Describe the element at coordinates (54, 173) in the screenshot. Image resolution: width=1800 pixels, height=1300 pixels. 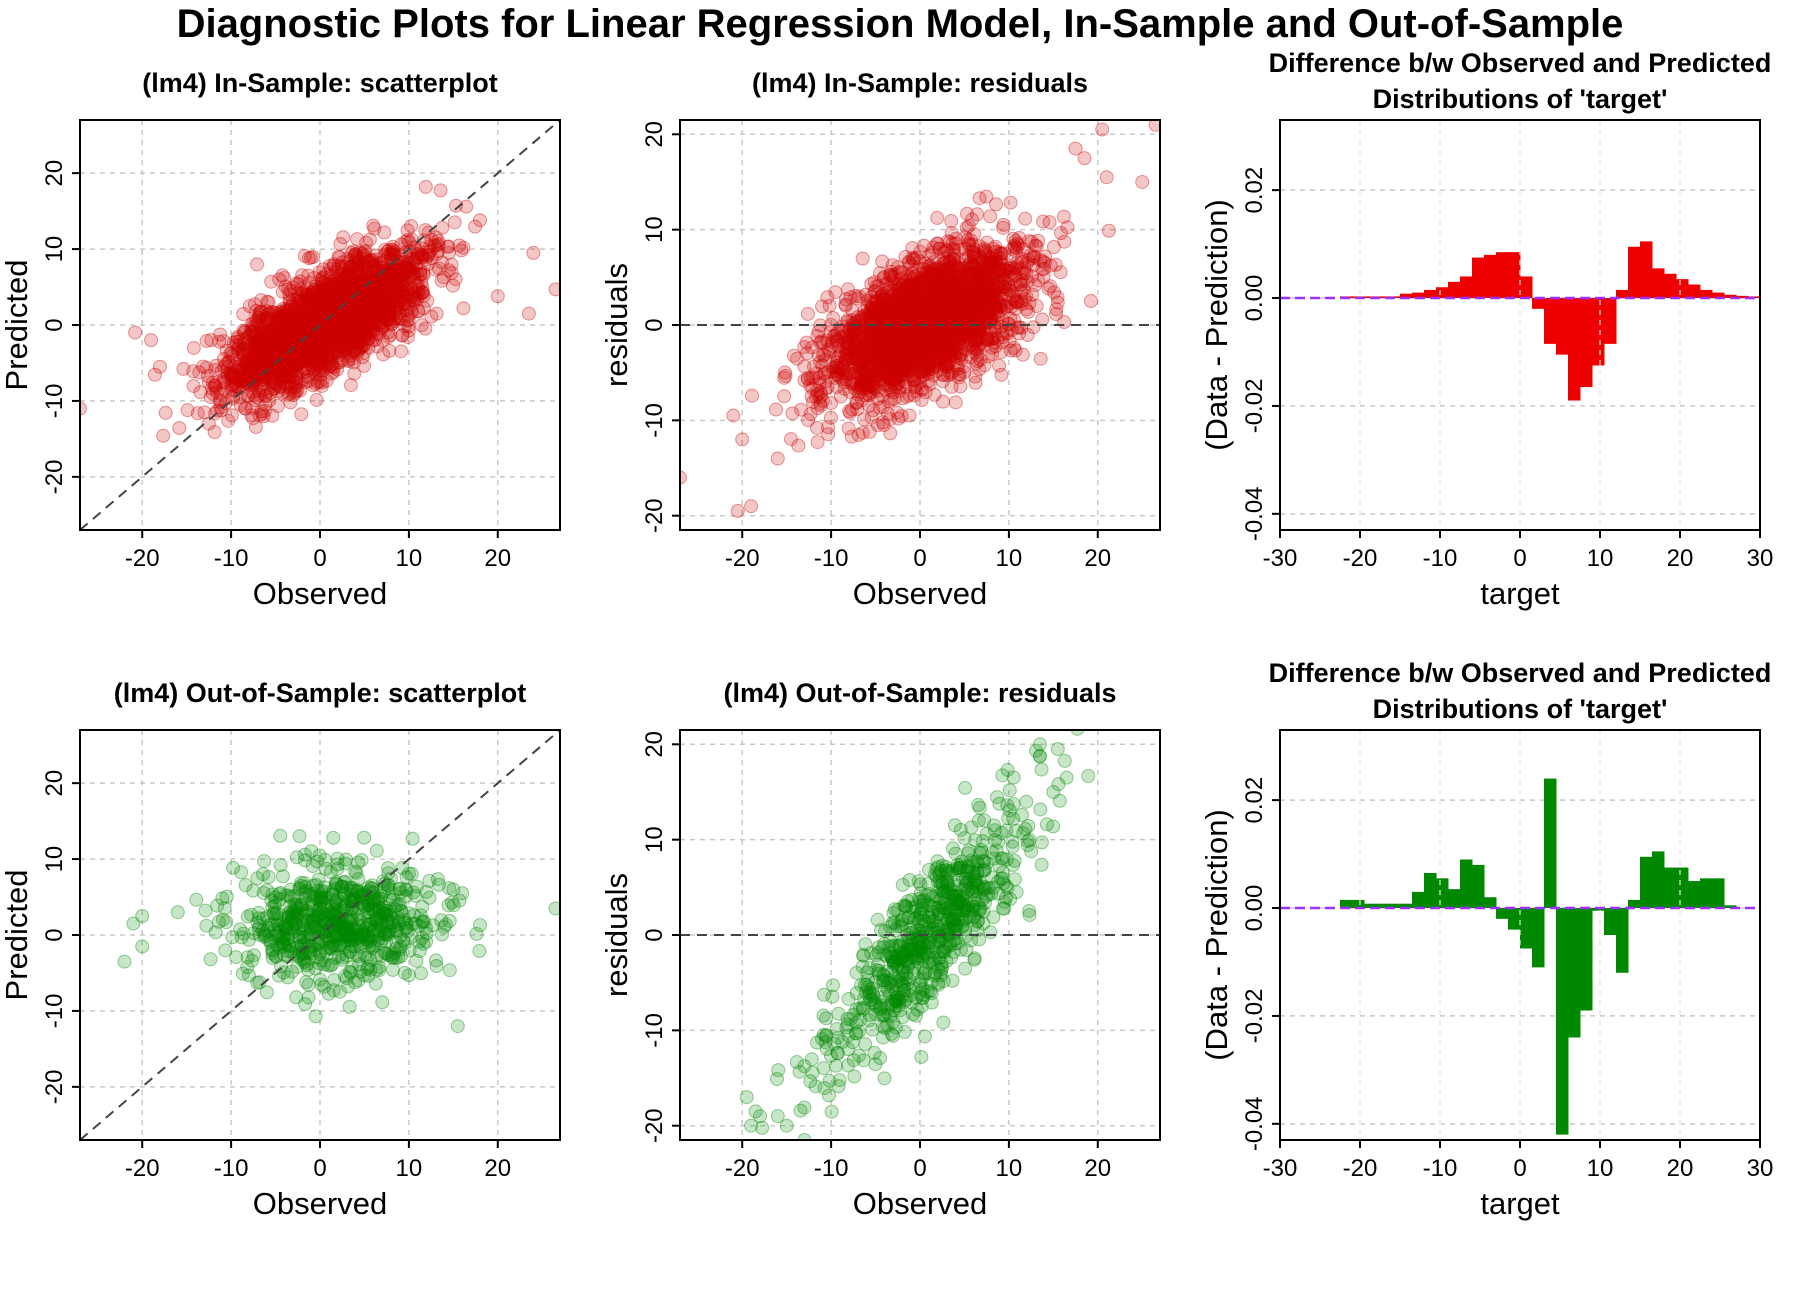
I see `y-tick-label: 20` at that location.